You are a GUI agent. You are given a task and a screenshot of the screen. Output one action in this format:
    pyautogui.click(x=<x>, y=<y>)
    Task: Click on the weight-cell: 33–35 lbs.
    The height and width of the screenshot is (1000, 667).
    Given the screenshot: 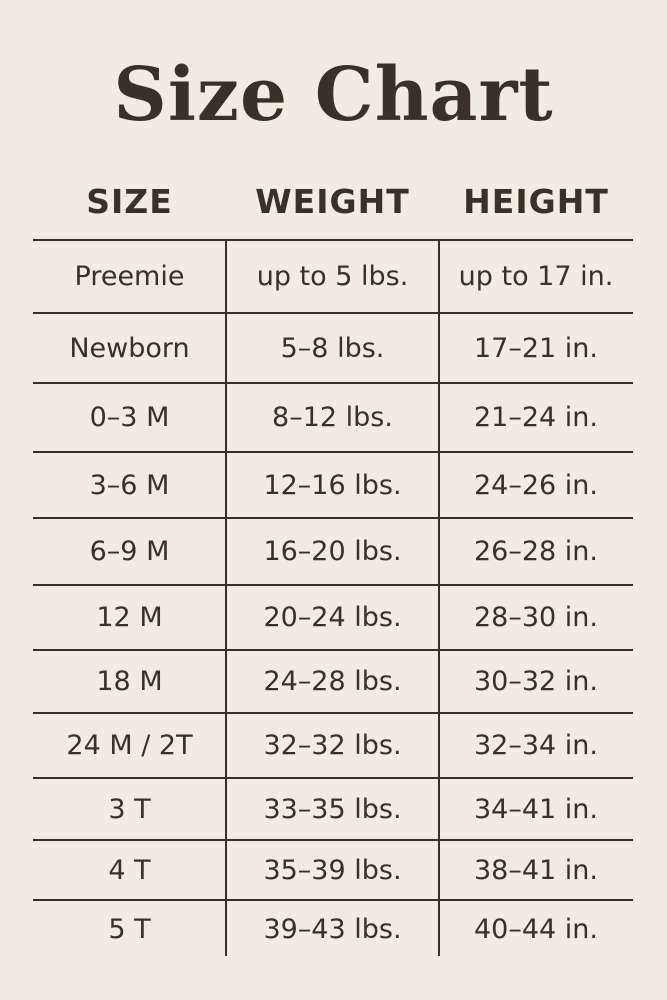 What is the action you would take?
    pyautogui.click(x=332, y=809)
    